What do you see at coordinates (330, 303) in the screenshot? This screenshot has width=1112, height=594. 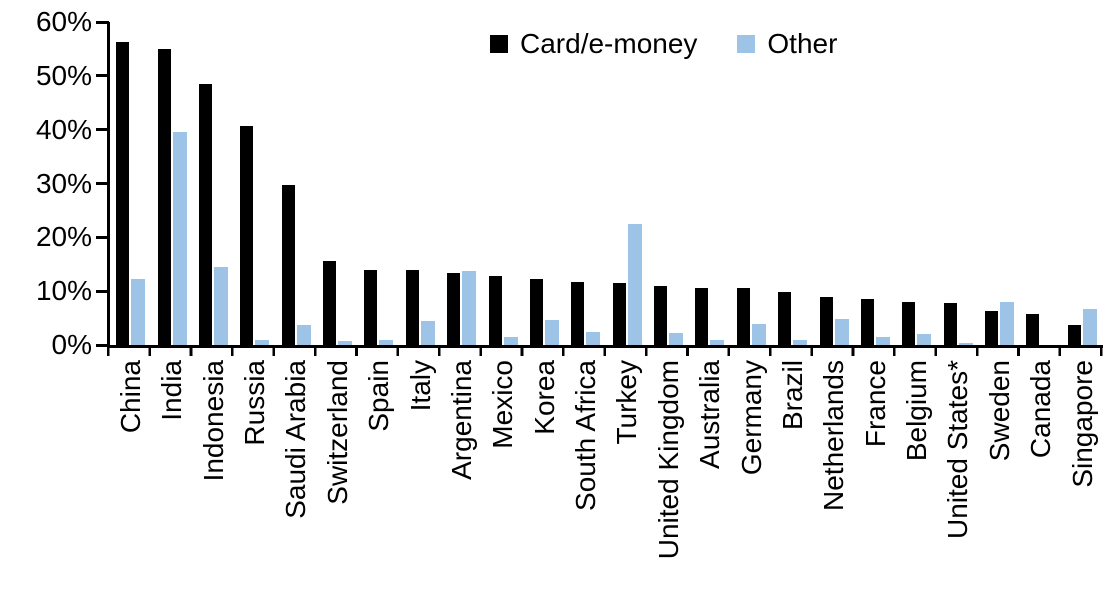 I see `bar-card-e-money-switzerland` at bounding box center [330, 303].